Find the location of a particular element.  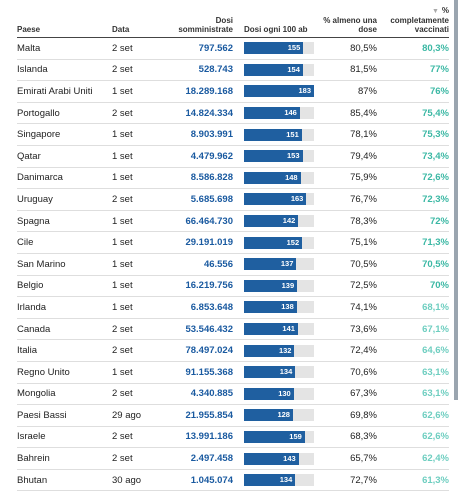

cell-doses: 13.991.186 is located at coordinates (205, 437).